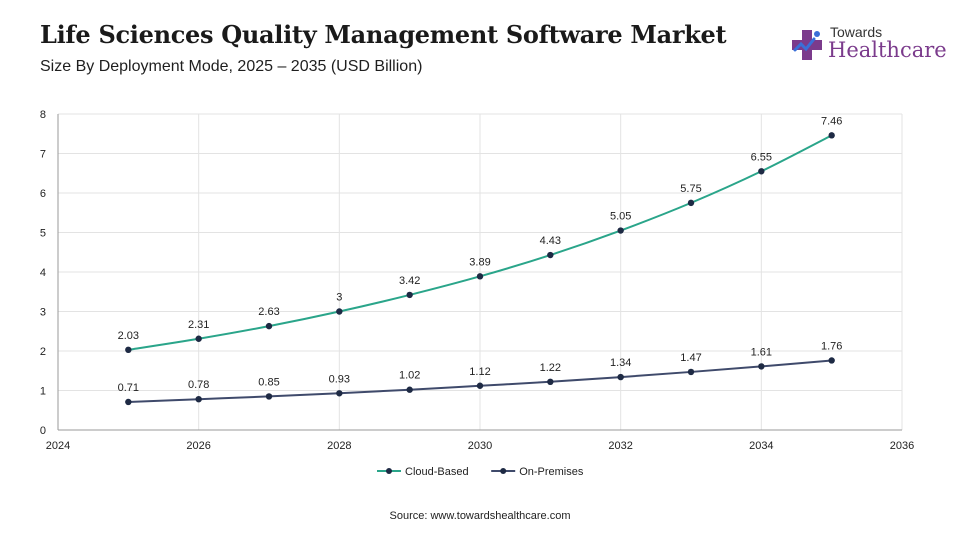 This screenshot has width=960, height=540. Describe the element at coordinates (43, 234) in the screenshot. I see `y-tick-label: 5` at that location.